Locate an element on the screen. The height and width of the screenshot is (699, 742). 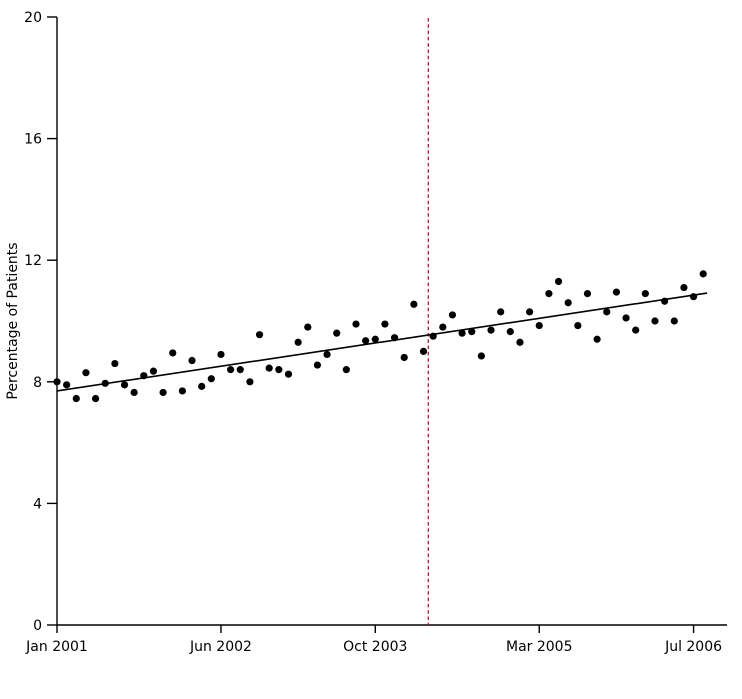
y-tick-label: 12 is located at coordinates (33, 261).